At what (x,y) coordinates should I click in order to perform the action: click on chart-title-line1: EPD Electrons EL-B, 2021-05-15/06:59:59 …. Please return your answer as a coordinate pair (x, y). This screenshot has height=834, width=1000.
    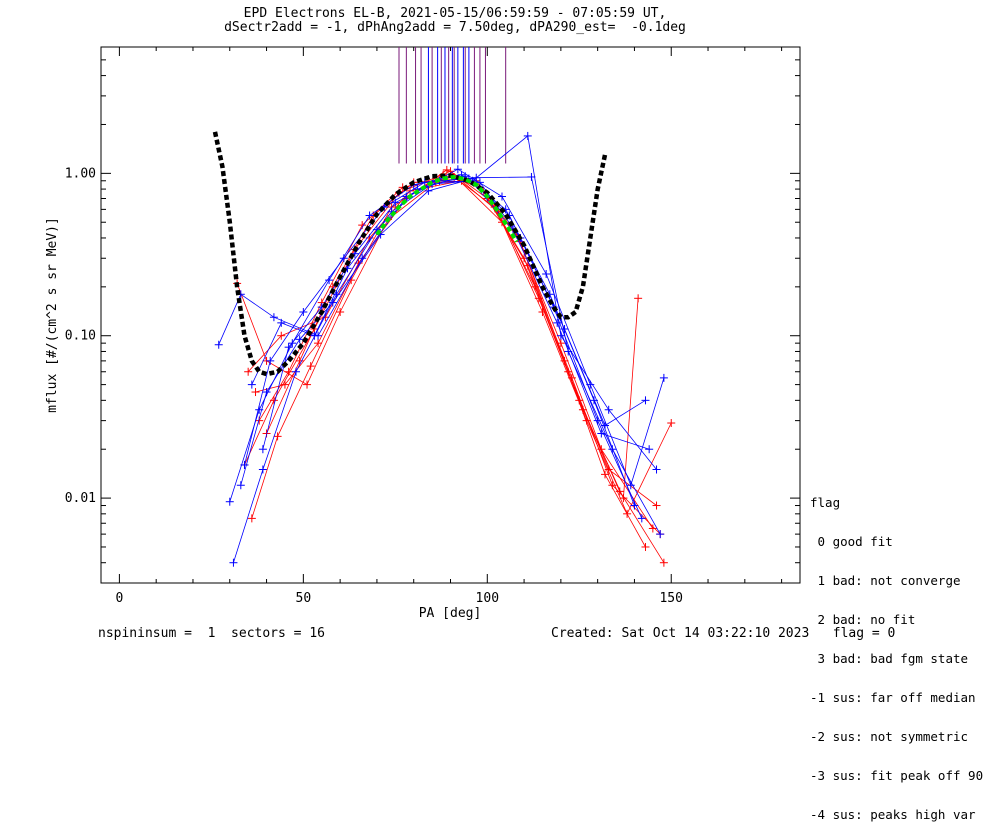
    Looking at the image, I should click on (455, 13).